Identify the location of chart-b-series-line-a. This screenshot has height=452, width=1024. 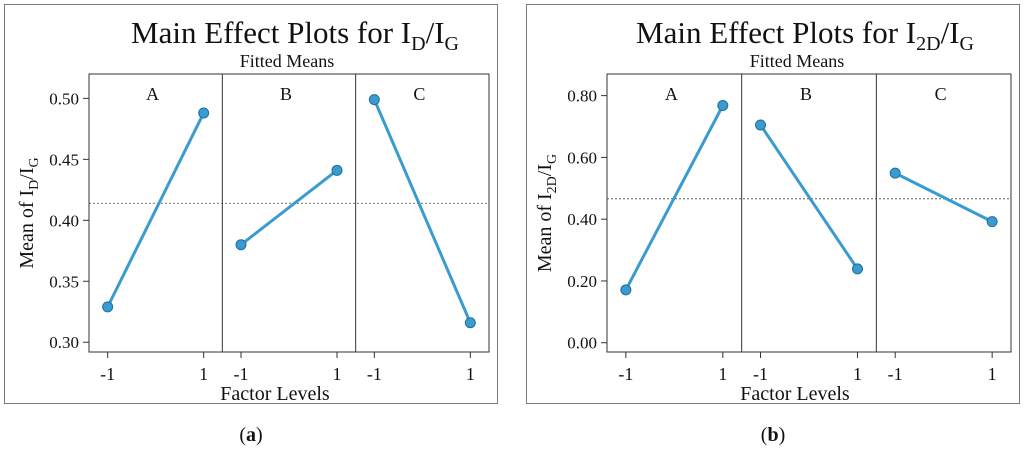
(674, 197).